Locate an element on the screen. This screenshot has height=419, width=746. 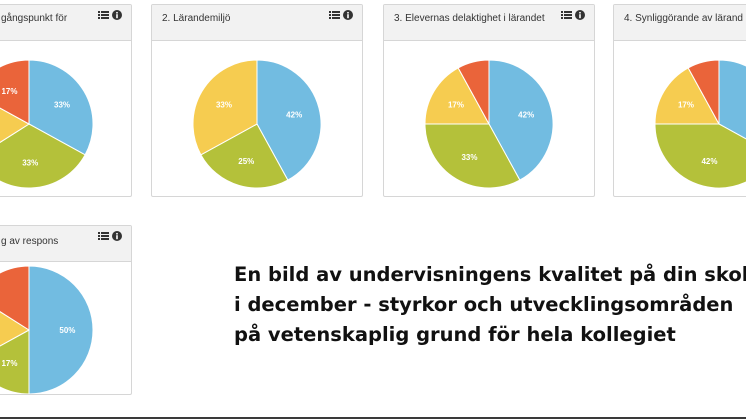
panel-title: 3. Elevernas delaktighet i lärandet is located at coordinates (469, 18).